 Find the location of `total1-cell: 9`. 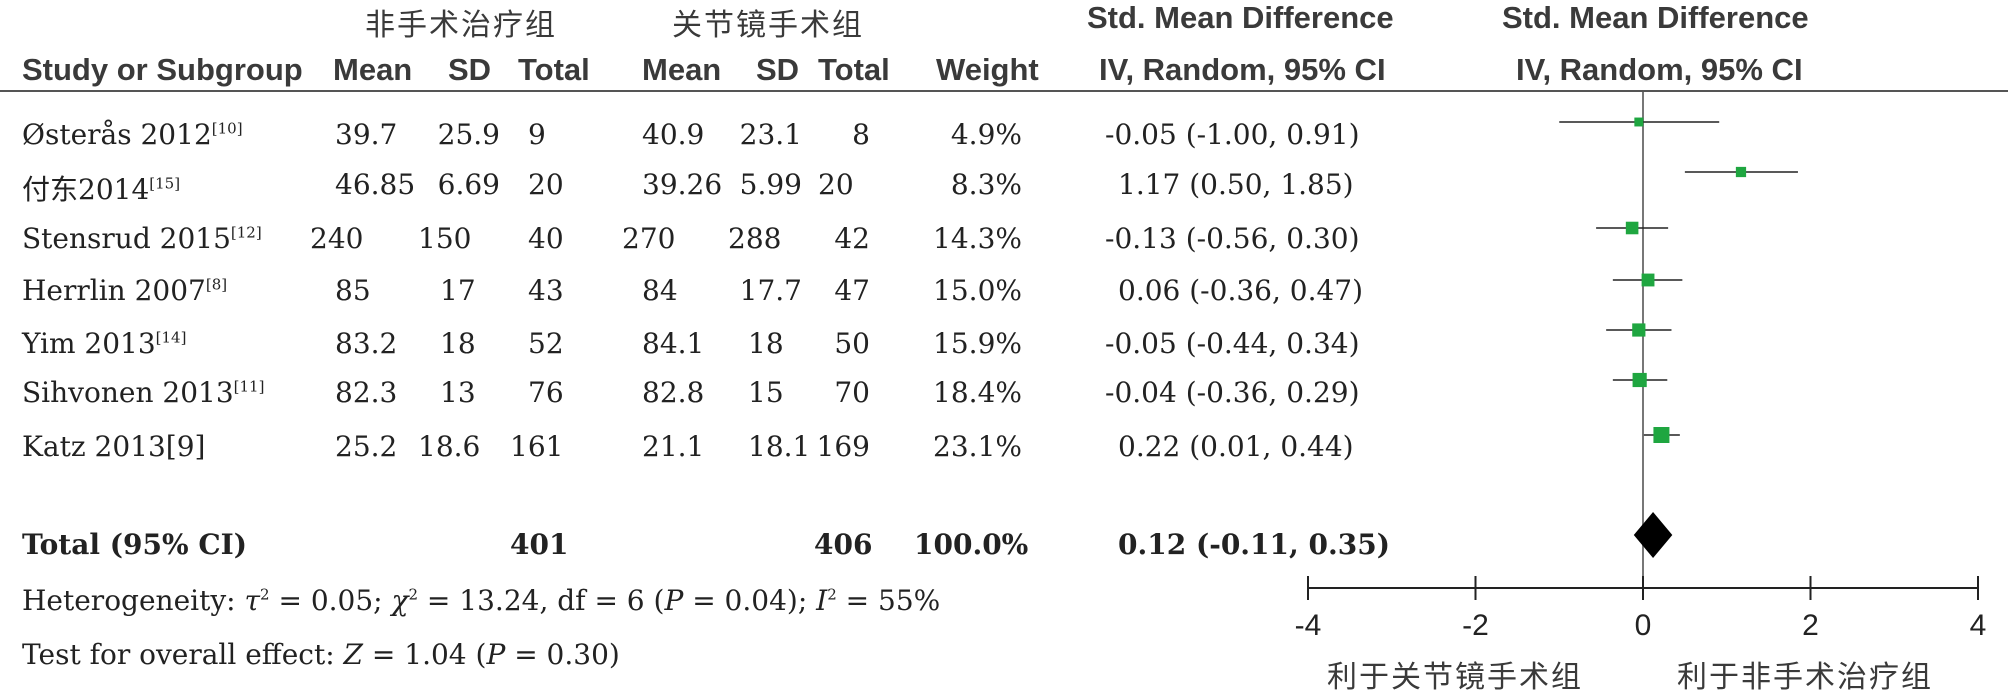

total1-cell: 9 is located at coordinates (537, 134).